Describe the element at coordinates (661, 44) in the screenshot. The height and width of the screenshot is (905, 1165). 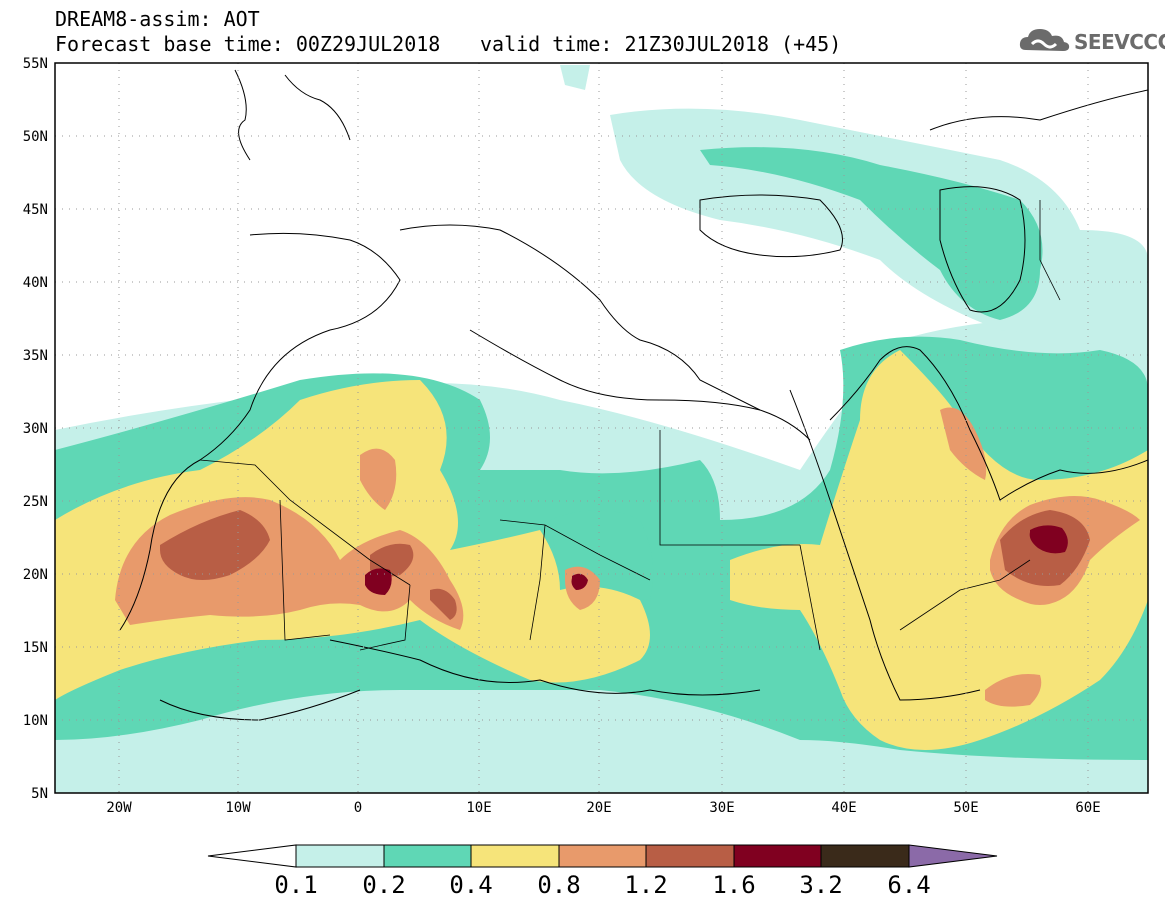
I see `valid-time: valid time: 21Z30JUL2018 (+45)` at that location.